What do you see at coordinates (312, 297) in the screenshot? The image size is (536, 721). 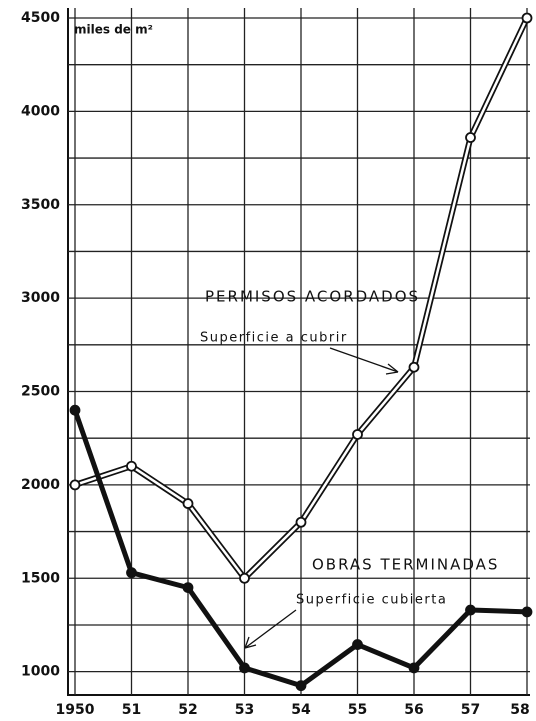 I see `series-label: PERMISOS ACORDADOS` at bounding box center [312, 297].